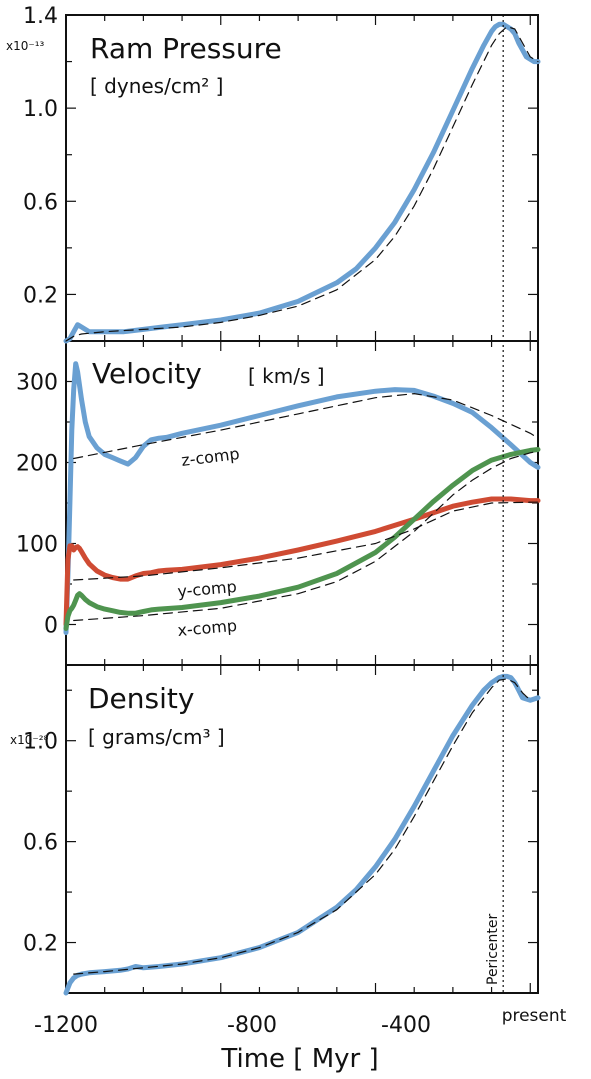 This screenshot has width=591, height=1079. Describe the element at coordinates (493, 949) in the screenshot. I see `pericenter-label: Pericenter` at that location.